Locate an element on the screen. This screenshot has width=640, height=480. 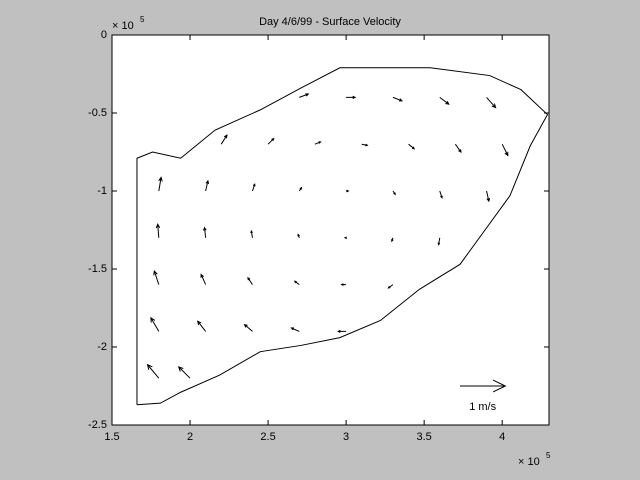
y-tick-label: -1.5 is located at coordinates (97, 269).